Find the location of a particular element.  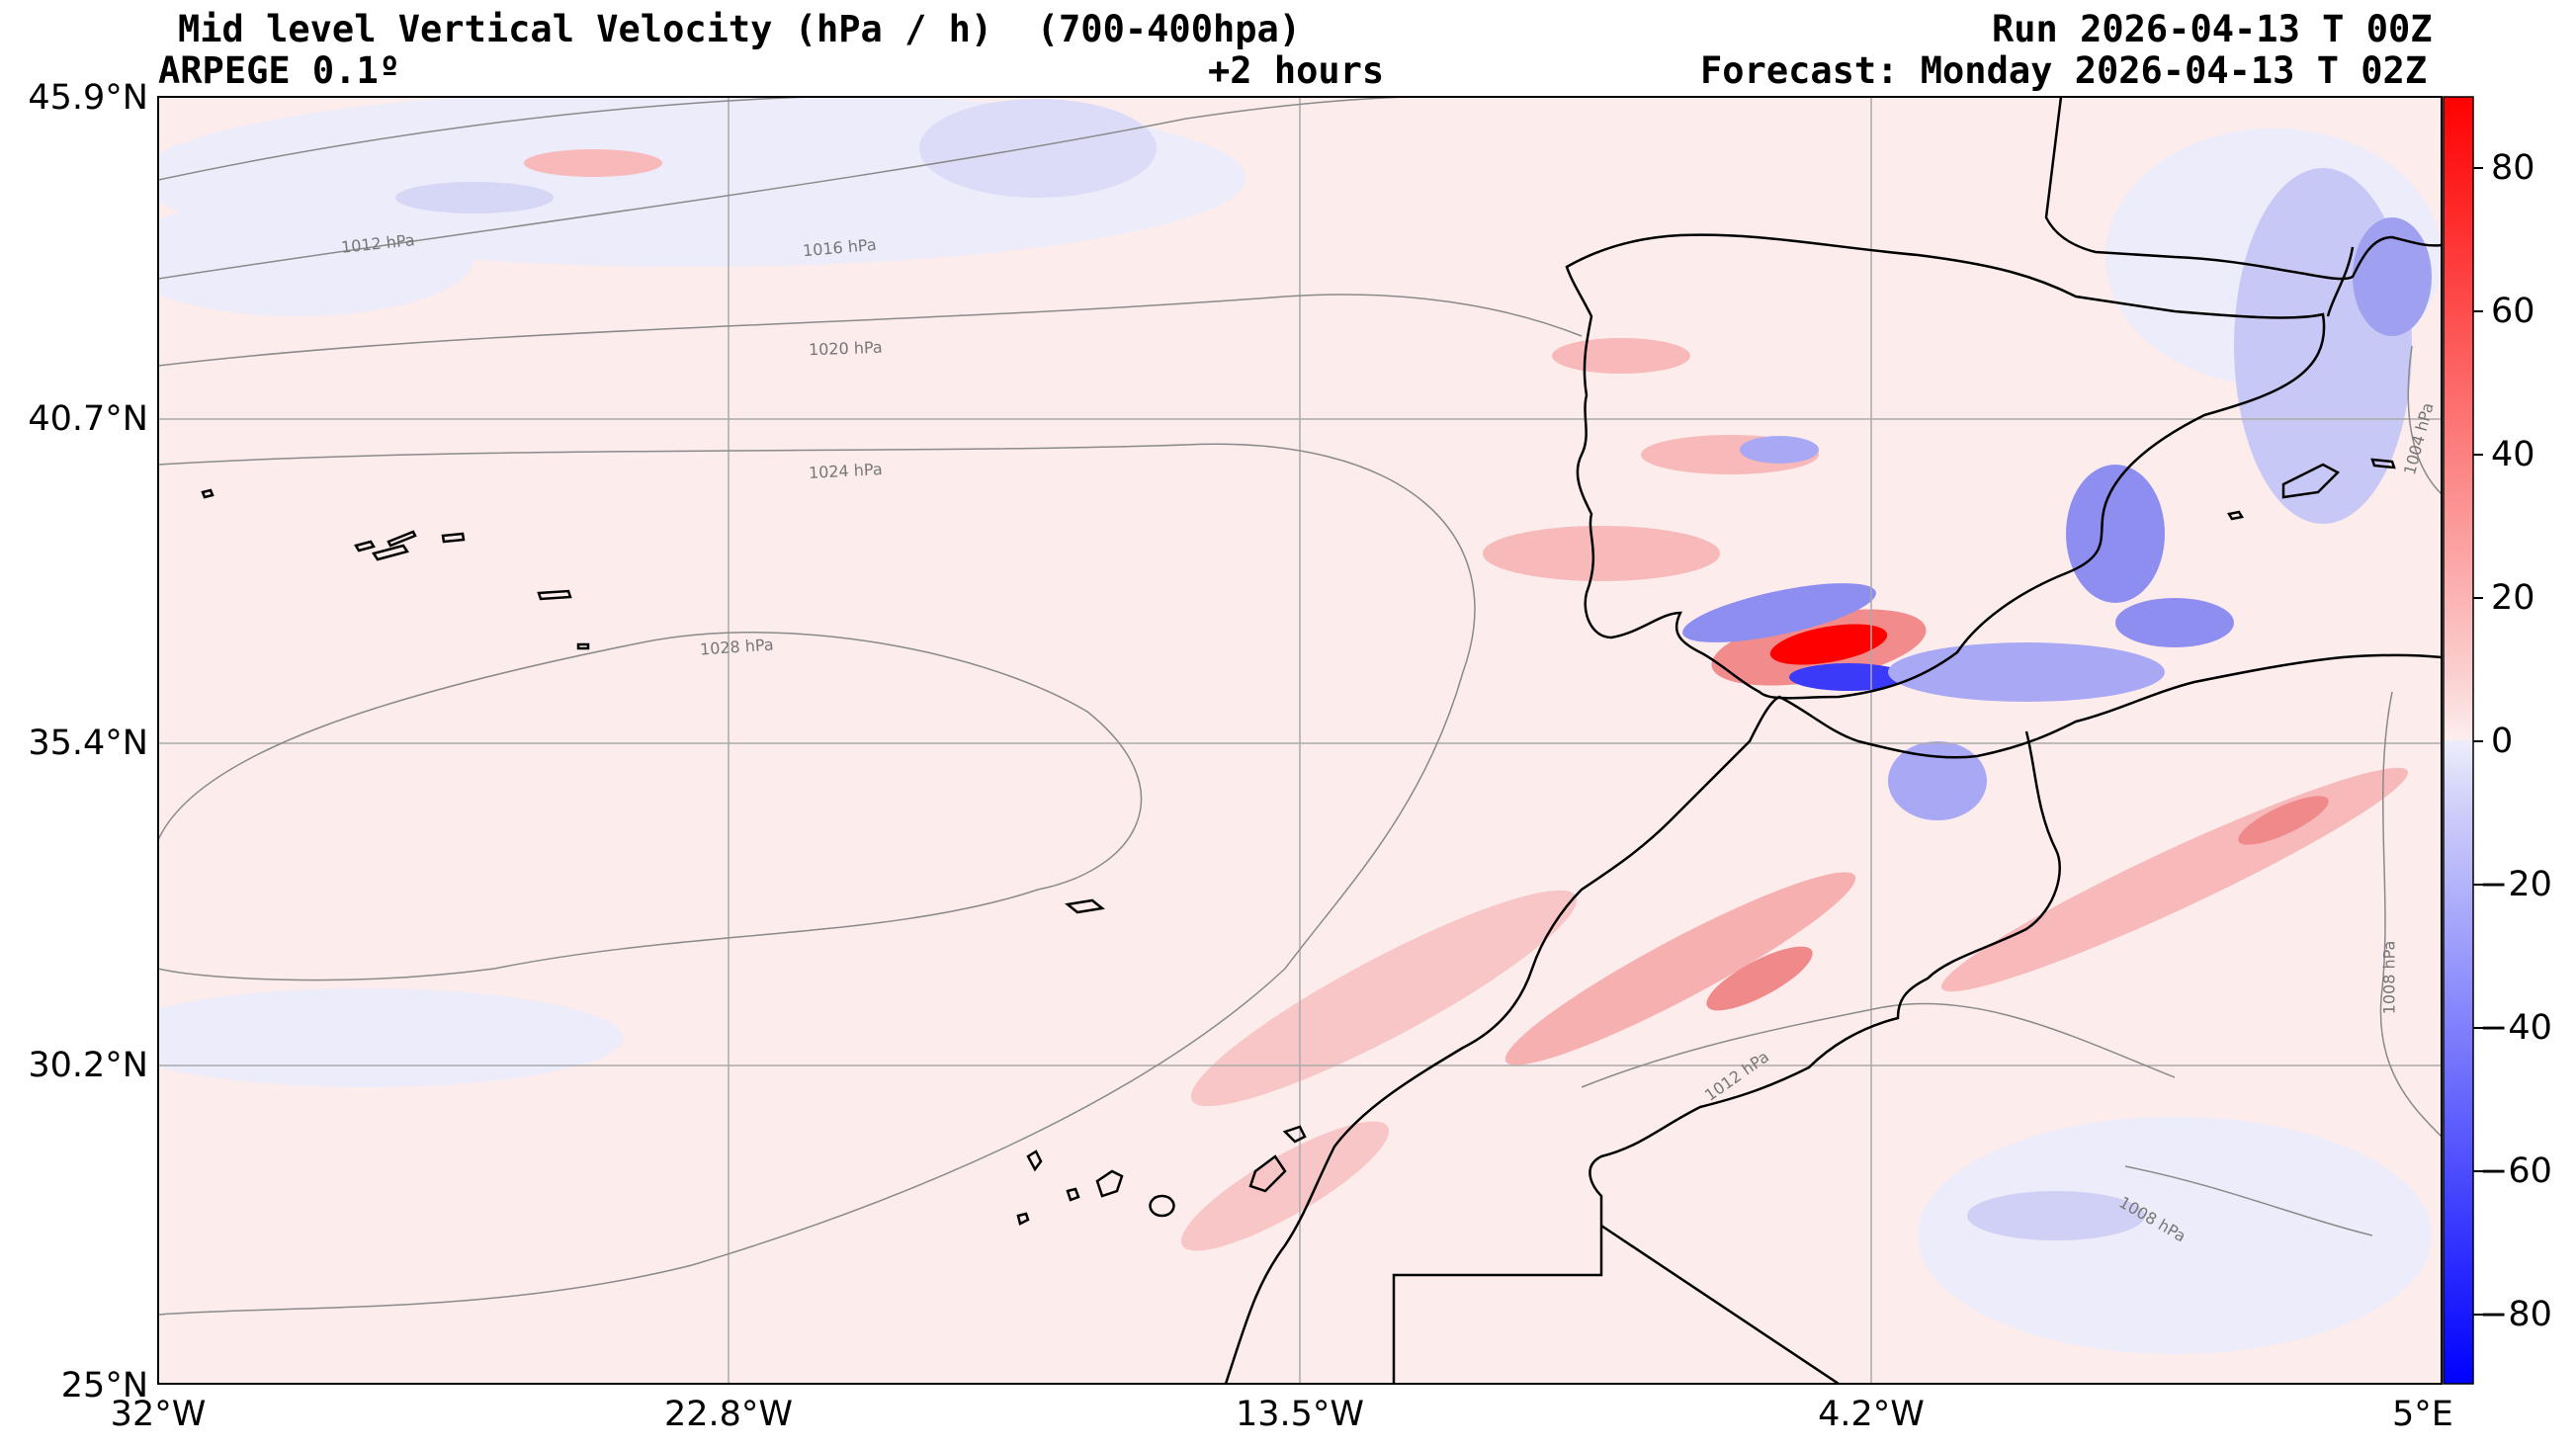

lon-label: 5°E is located at coordinates (2422, 1414).